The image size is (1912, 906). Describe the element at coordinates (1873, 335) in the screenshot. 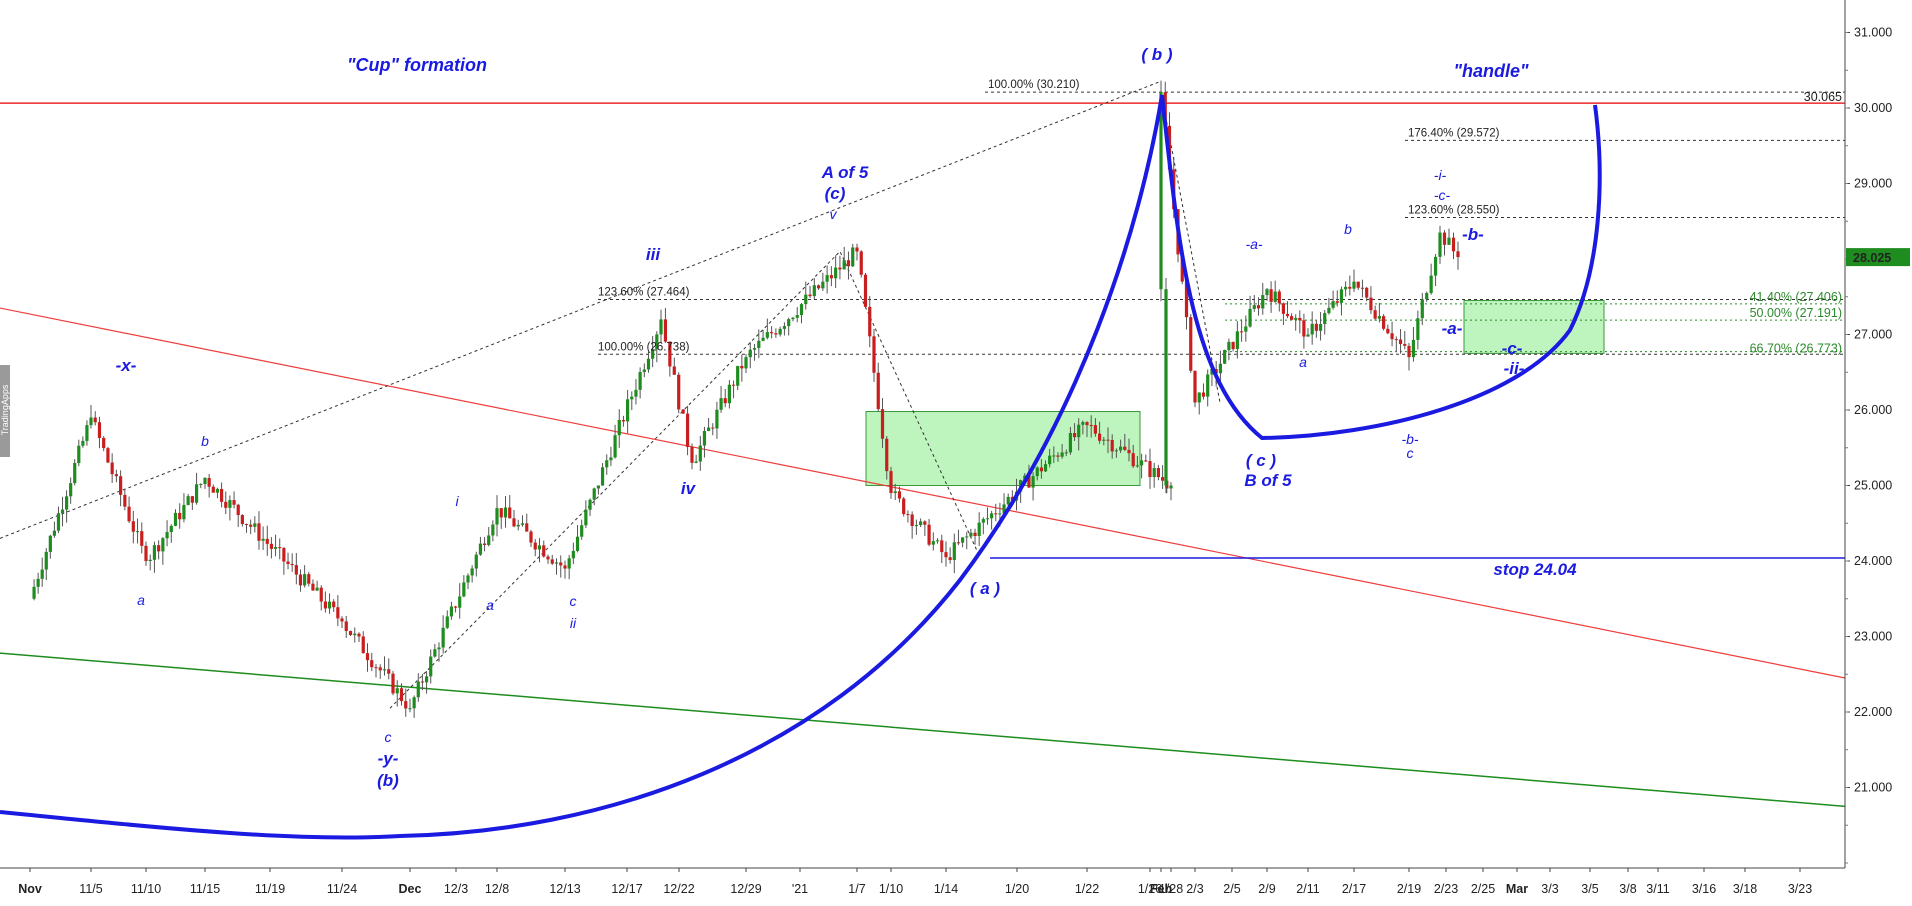

I see `y-tick-label: 27.000` at that location.